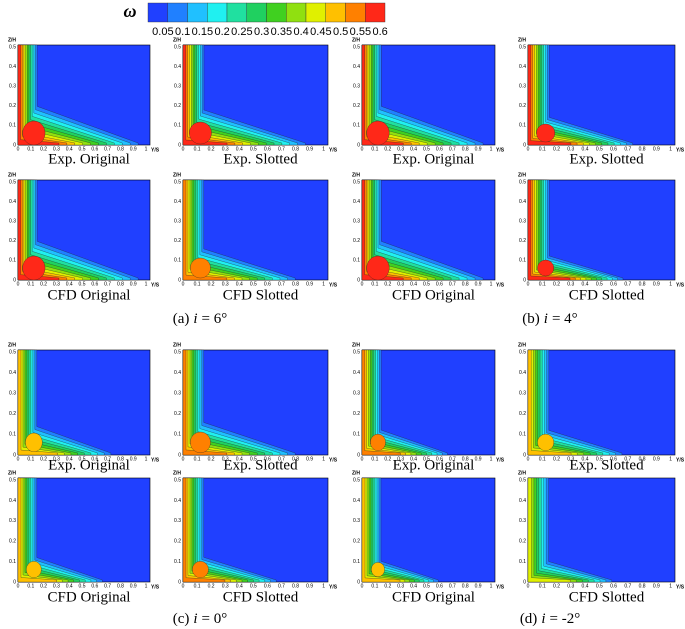  Describe the element at coordinates (12, 261) in the screenshot. I see `z-tick-label: 0.1` at that location.